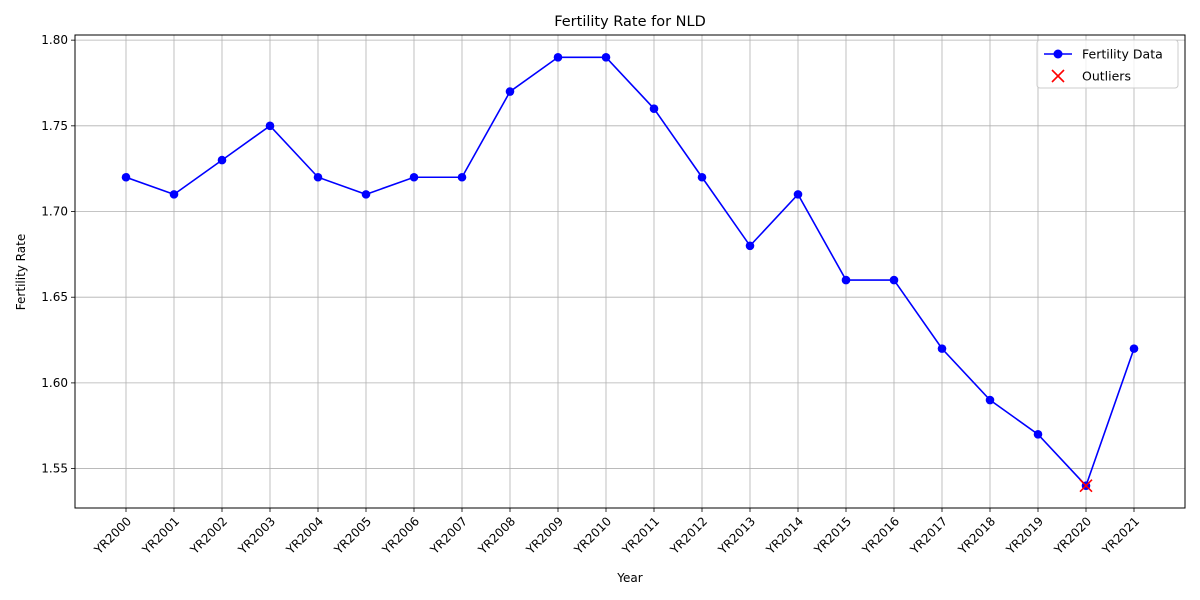  I want to click on legend-outlier-x-icon, so click(1058, 76).